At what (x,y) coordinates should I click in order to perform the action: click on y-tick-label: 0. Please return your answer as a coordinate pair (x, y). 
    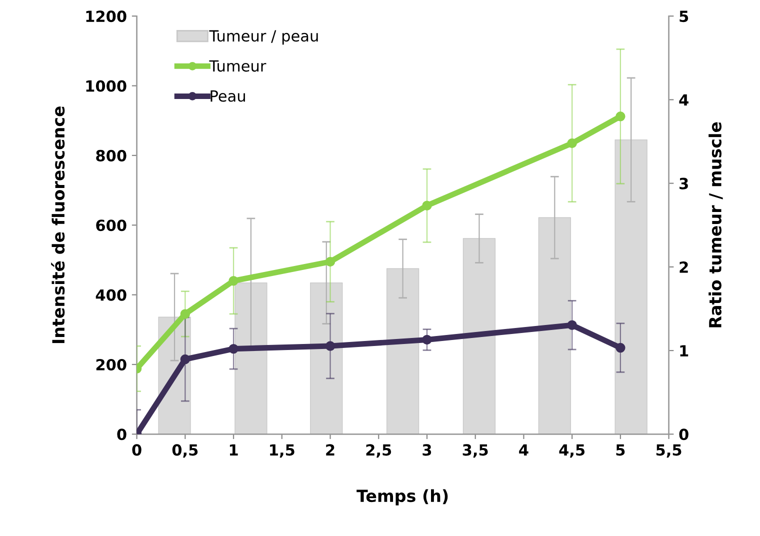
    Looking at the image, I should click on (121, 434).